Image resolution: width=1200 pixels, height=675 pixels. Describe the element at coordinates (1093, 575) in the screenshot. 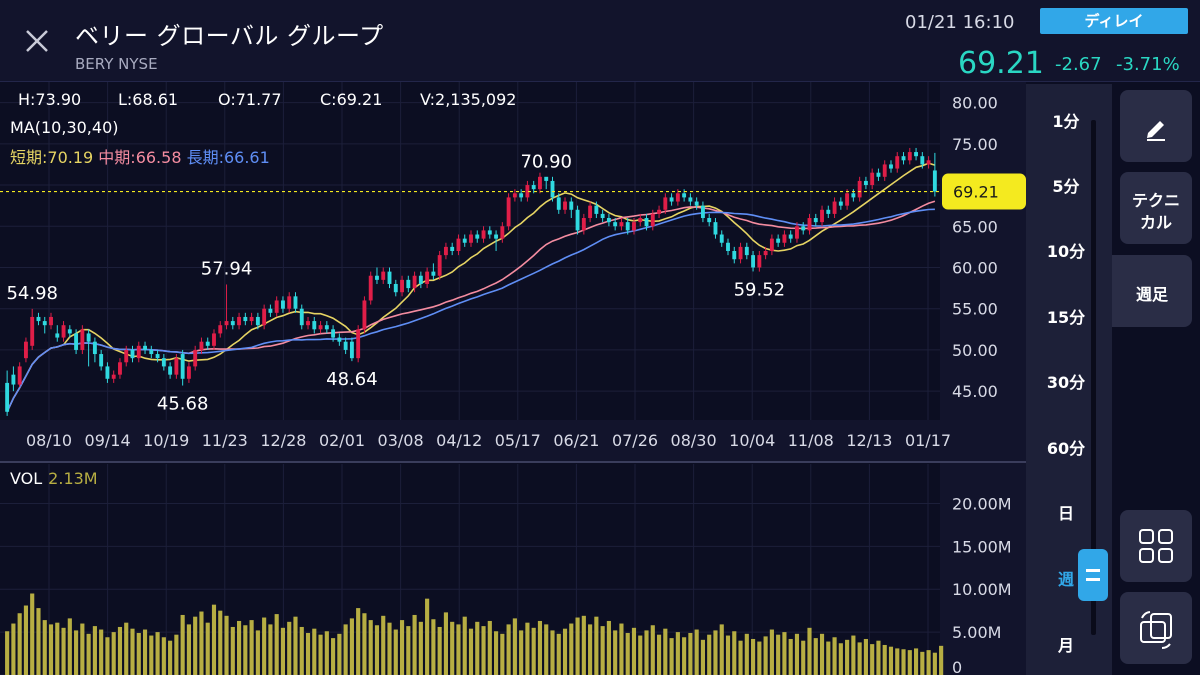

I see `period-slider-handle` at that location.